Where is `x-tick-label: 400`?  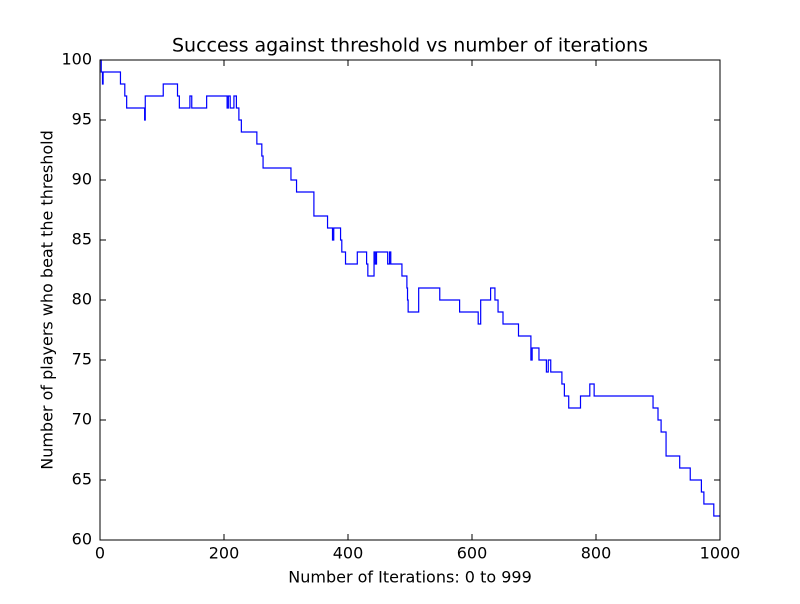
x-tick-label: 400 is located at coordinates (348, 553).